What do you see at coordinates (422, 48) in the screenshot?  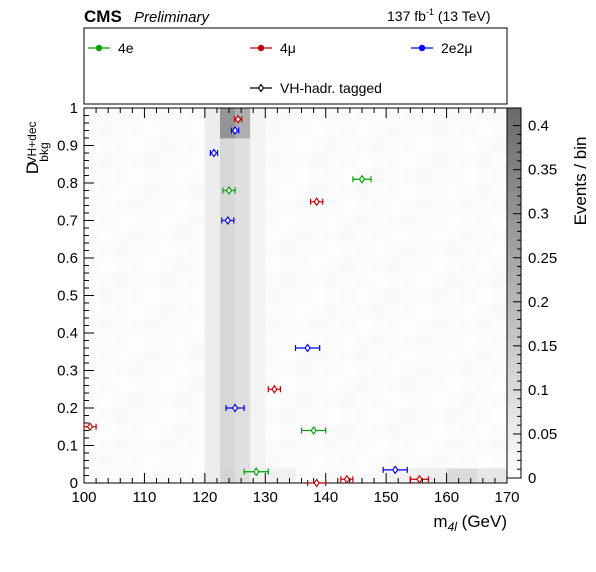 I see `legend-marker` at bounding box center [422, 48].